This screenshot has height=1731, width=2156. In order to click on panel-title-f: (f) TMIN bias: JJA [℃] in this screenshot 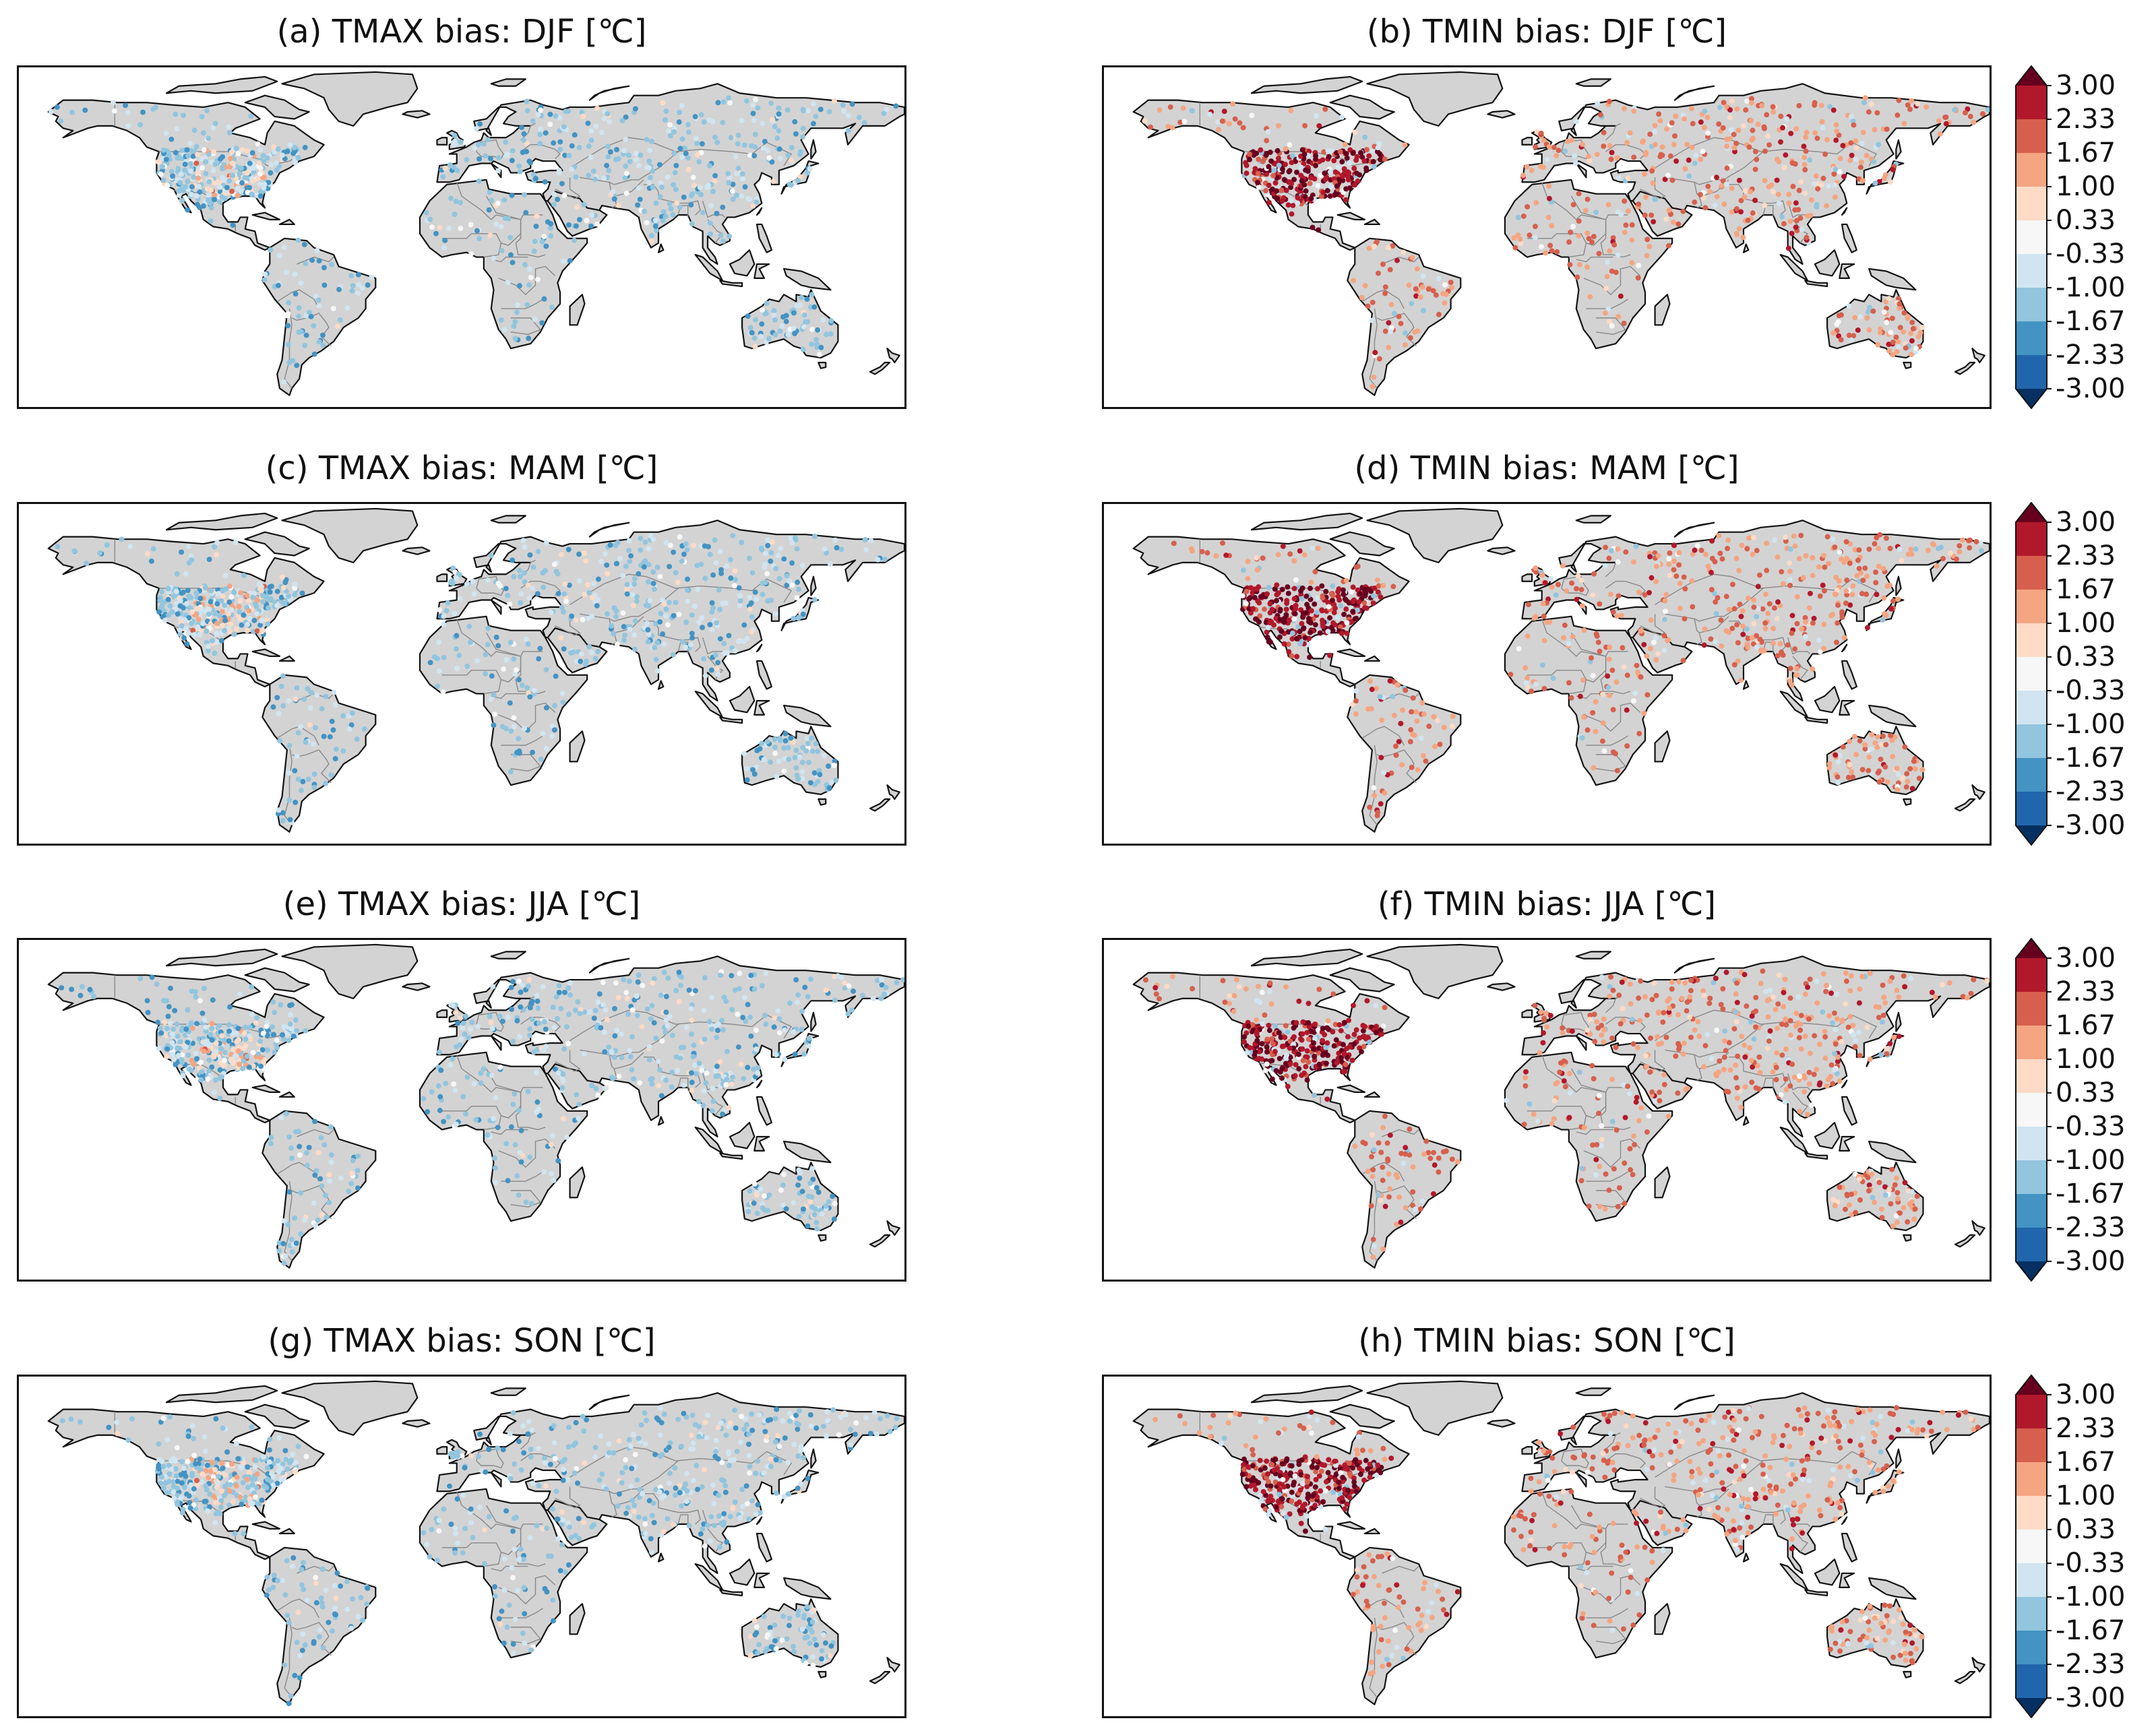, I will do `click(1547, 904)`.